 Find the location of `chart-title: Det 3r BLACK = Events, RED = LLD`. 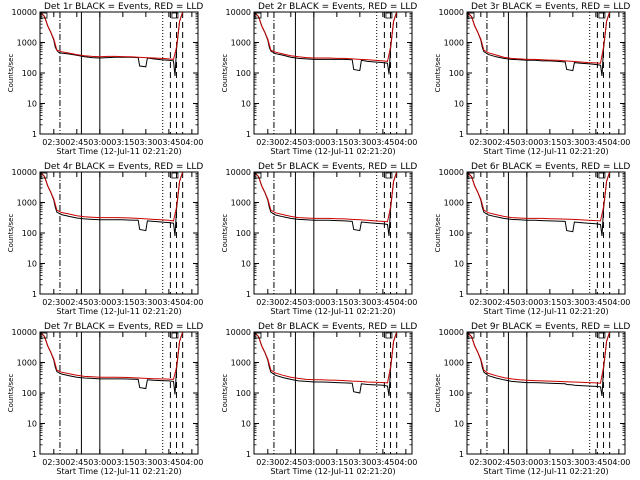

chart-title: Det 3r BLACK = Events, RED = LLD is located at coordinates (550, 7).